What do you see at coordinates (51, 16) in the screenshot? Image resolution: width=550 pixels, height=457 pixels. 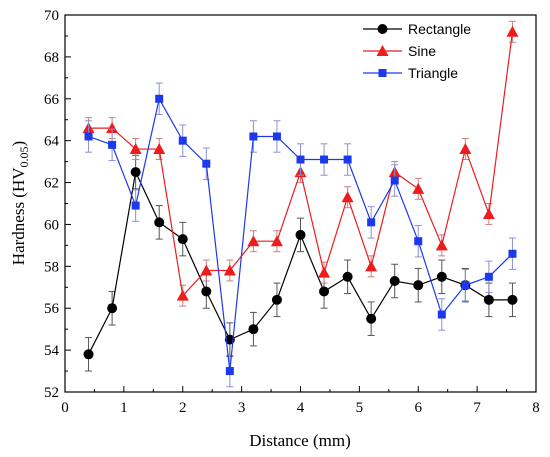 I see `y-tick-label: 70` at bounding box center [51, 16].